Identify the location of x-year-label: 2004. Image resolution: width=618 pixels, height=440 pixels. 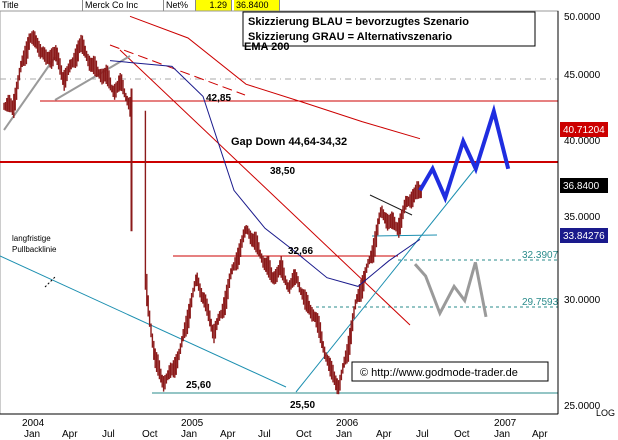
(33, 423).